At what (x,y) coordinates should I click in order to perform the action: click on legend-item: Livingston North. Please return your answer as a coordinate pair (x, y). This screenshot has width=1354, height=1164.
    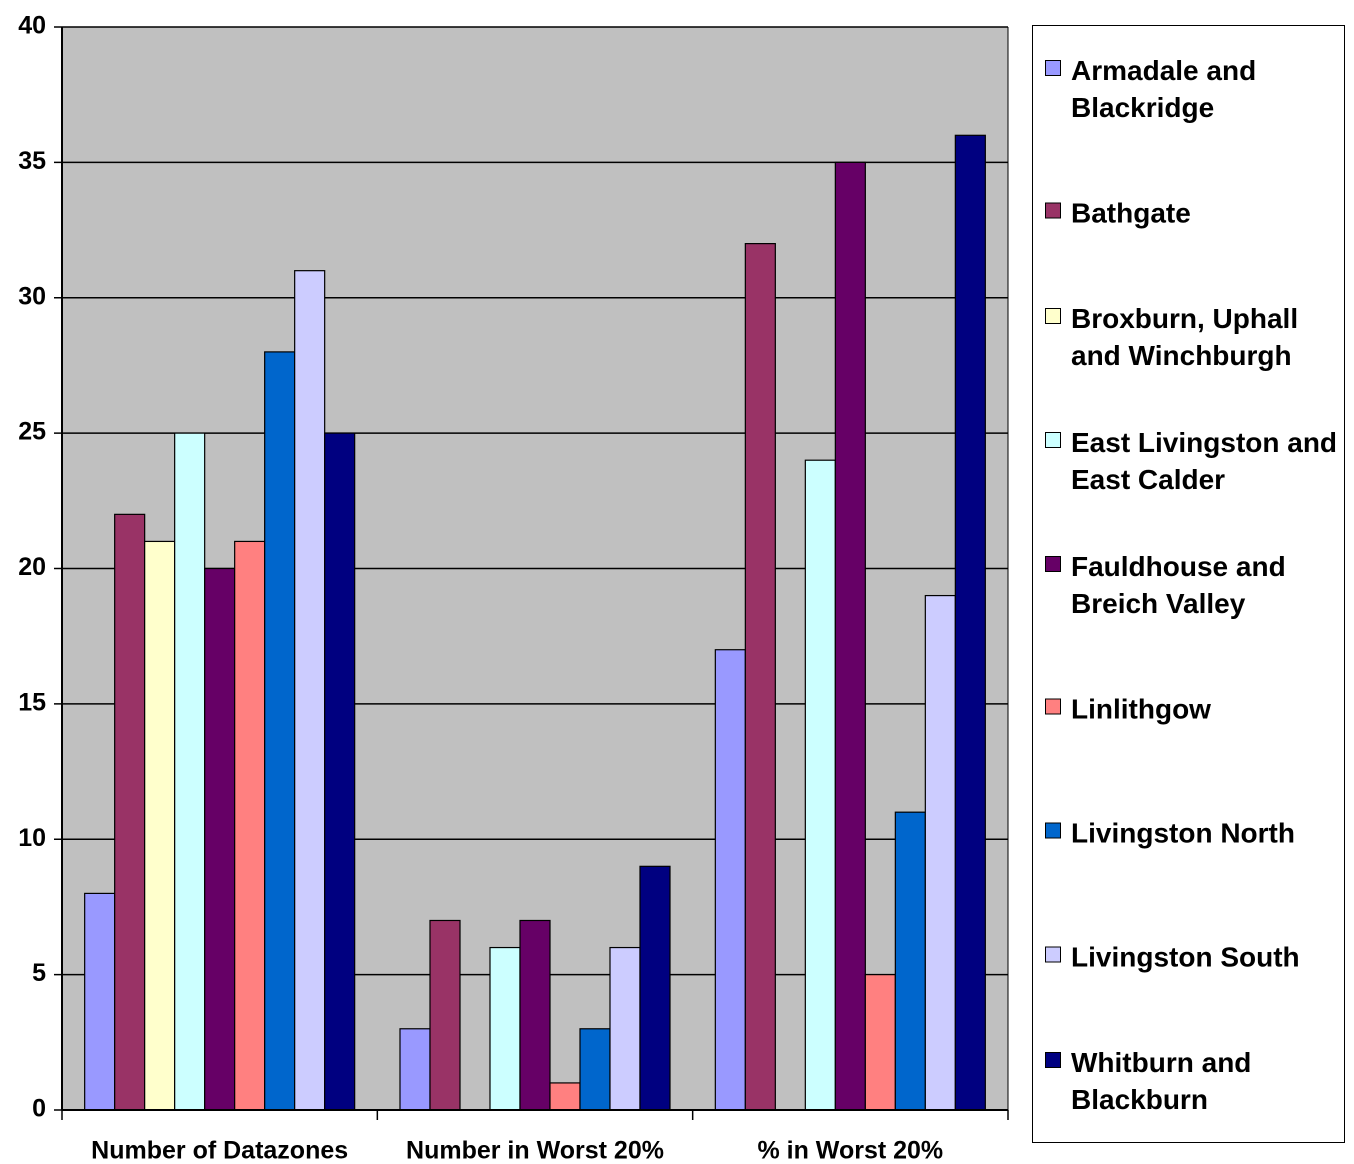
    Looking at the image, I should click on (1195, 833).